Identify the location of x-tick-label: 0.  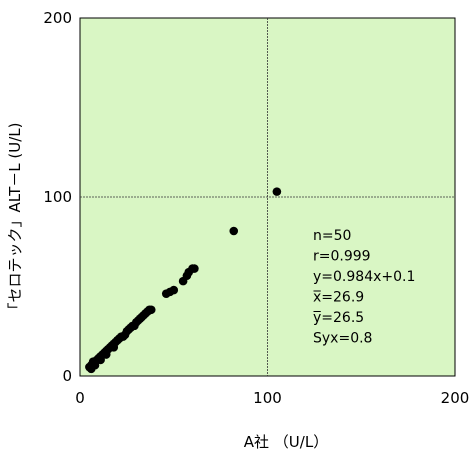
(80, 398).